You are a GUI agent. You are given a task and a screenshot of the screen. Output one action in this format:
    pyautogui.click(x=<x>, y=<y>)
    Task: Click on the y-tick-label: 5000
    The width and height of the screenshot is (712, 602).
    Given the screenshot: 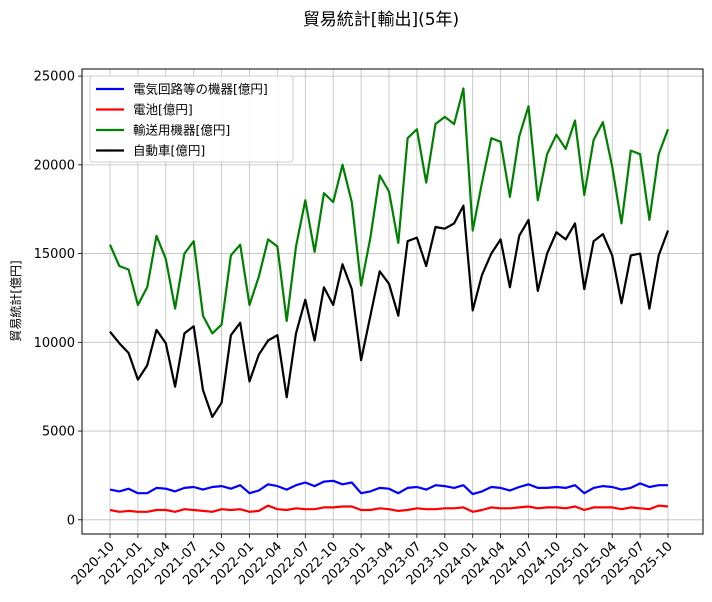 What is the action you would take?
    pyautogui.click(x=58, y=432)
    